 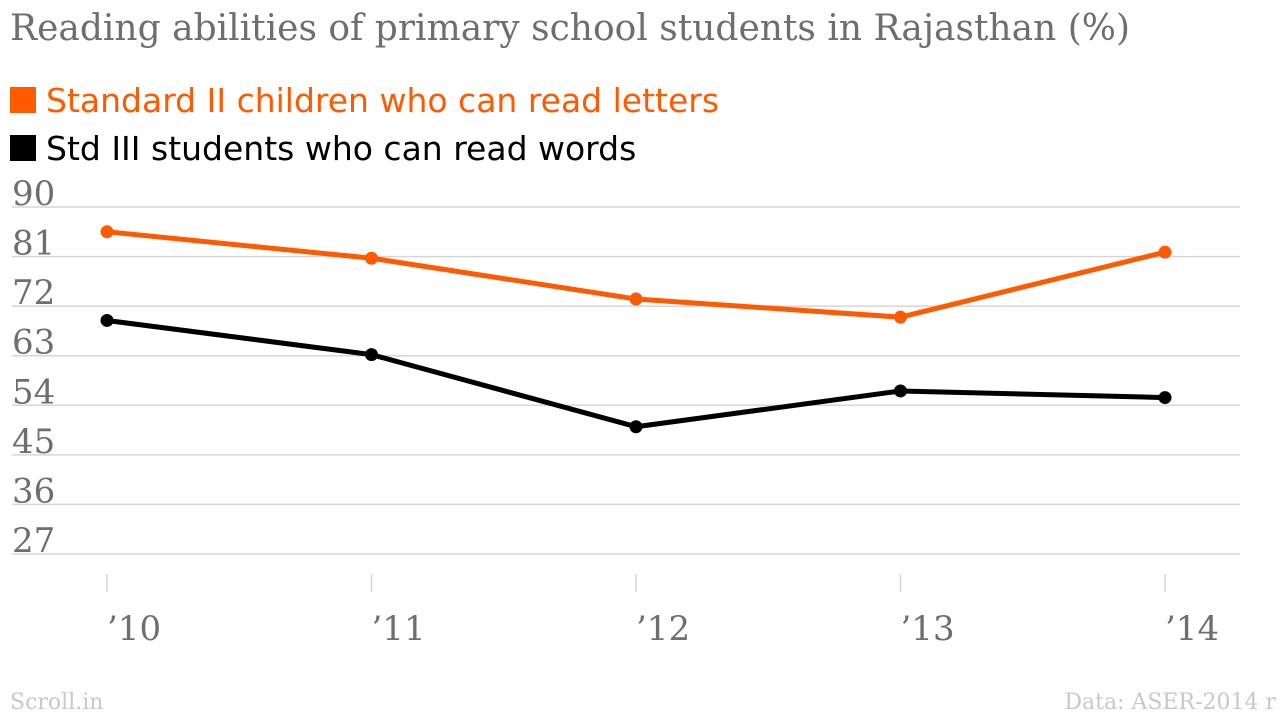 I want to click on series-line, so click(x=636, y=373).